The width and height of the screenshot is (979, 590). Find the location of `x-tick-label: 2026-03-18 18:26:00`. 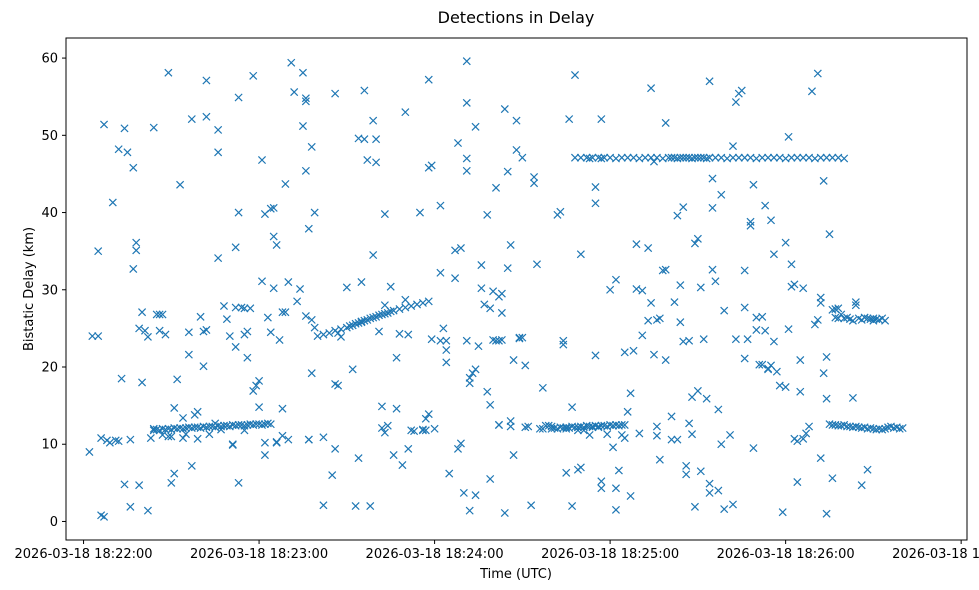

x-tick-label: 2026-03-18 18:26:00 is located at coordinates (786, 554).